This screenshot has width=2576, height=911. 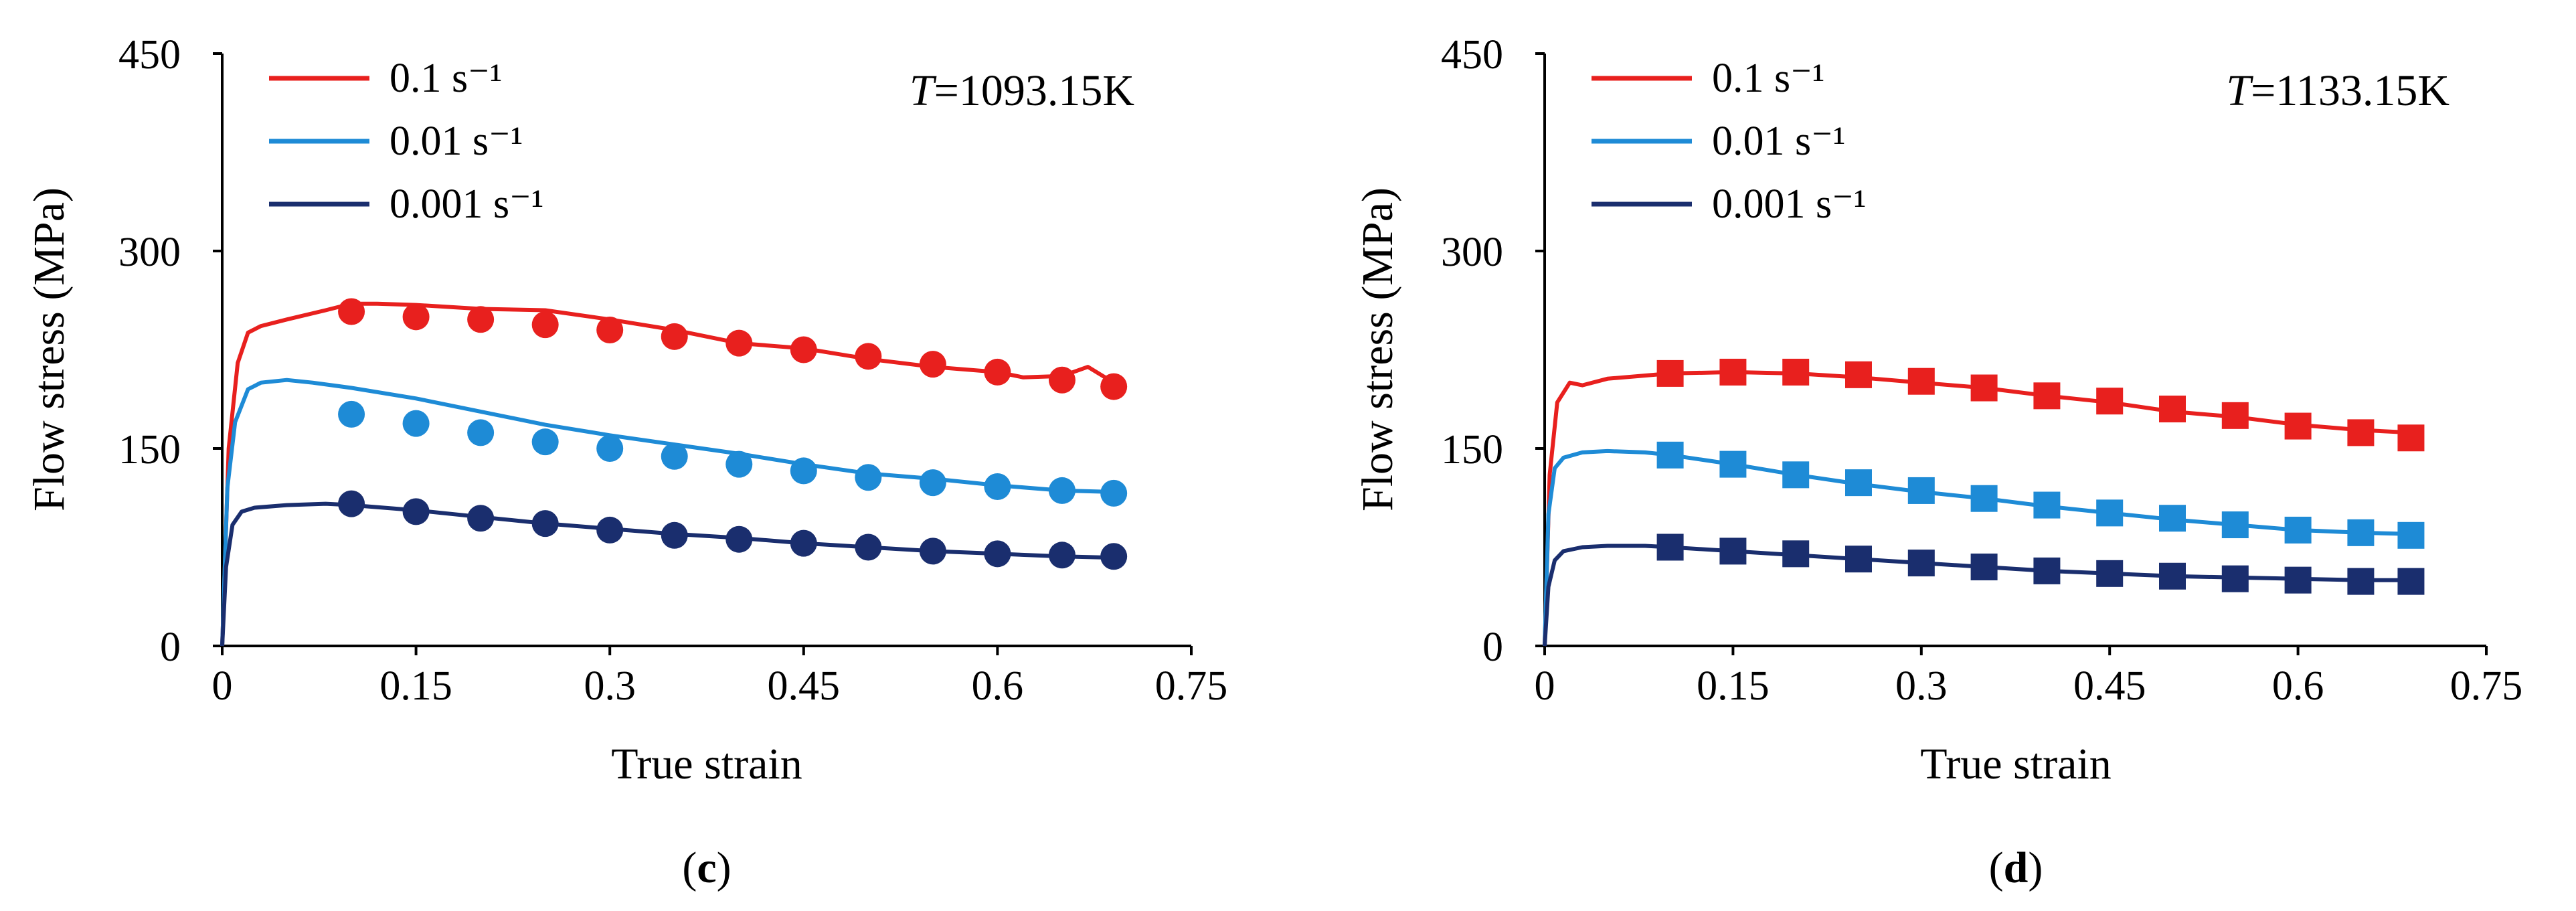 I want to click on panel-label: (c), so click(x=706, y=867).